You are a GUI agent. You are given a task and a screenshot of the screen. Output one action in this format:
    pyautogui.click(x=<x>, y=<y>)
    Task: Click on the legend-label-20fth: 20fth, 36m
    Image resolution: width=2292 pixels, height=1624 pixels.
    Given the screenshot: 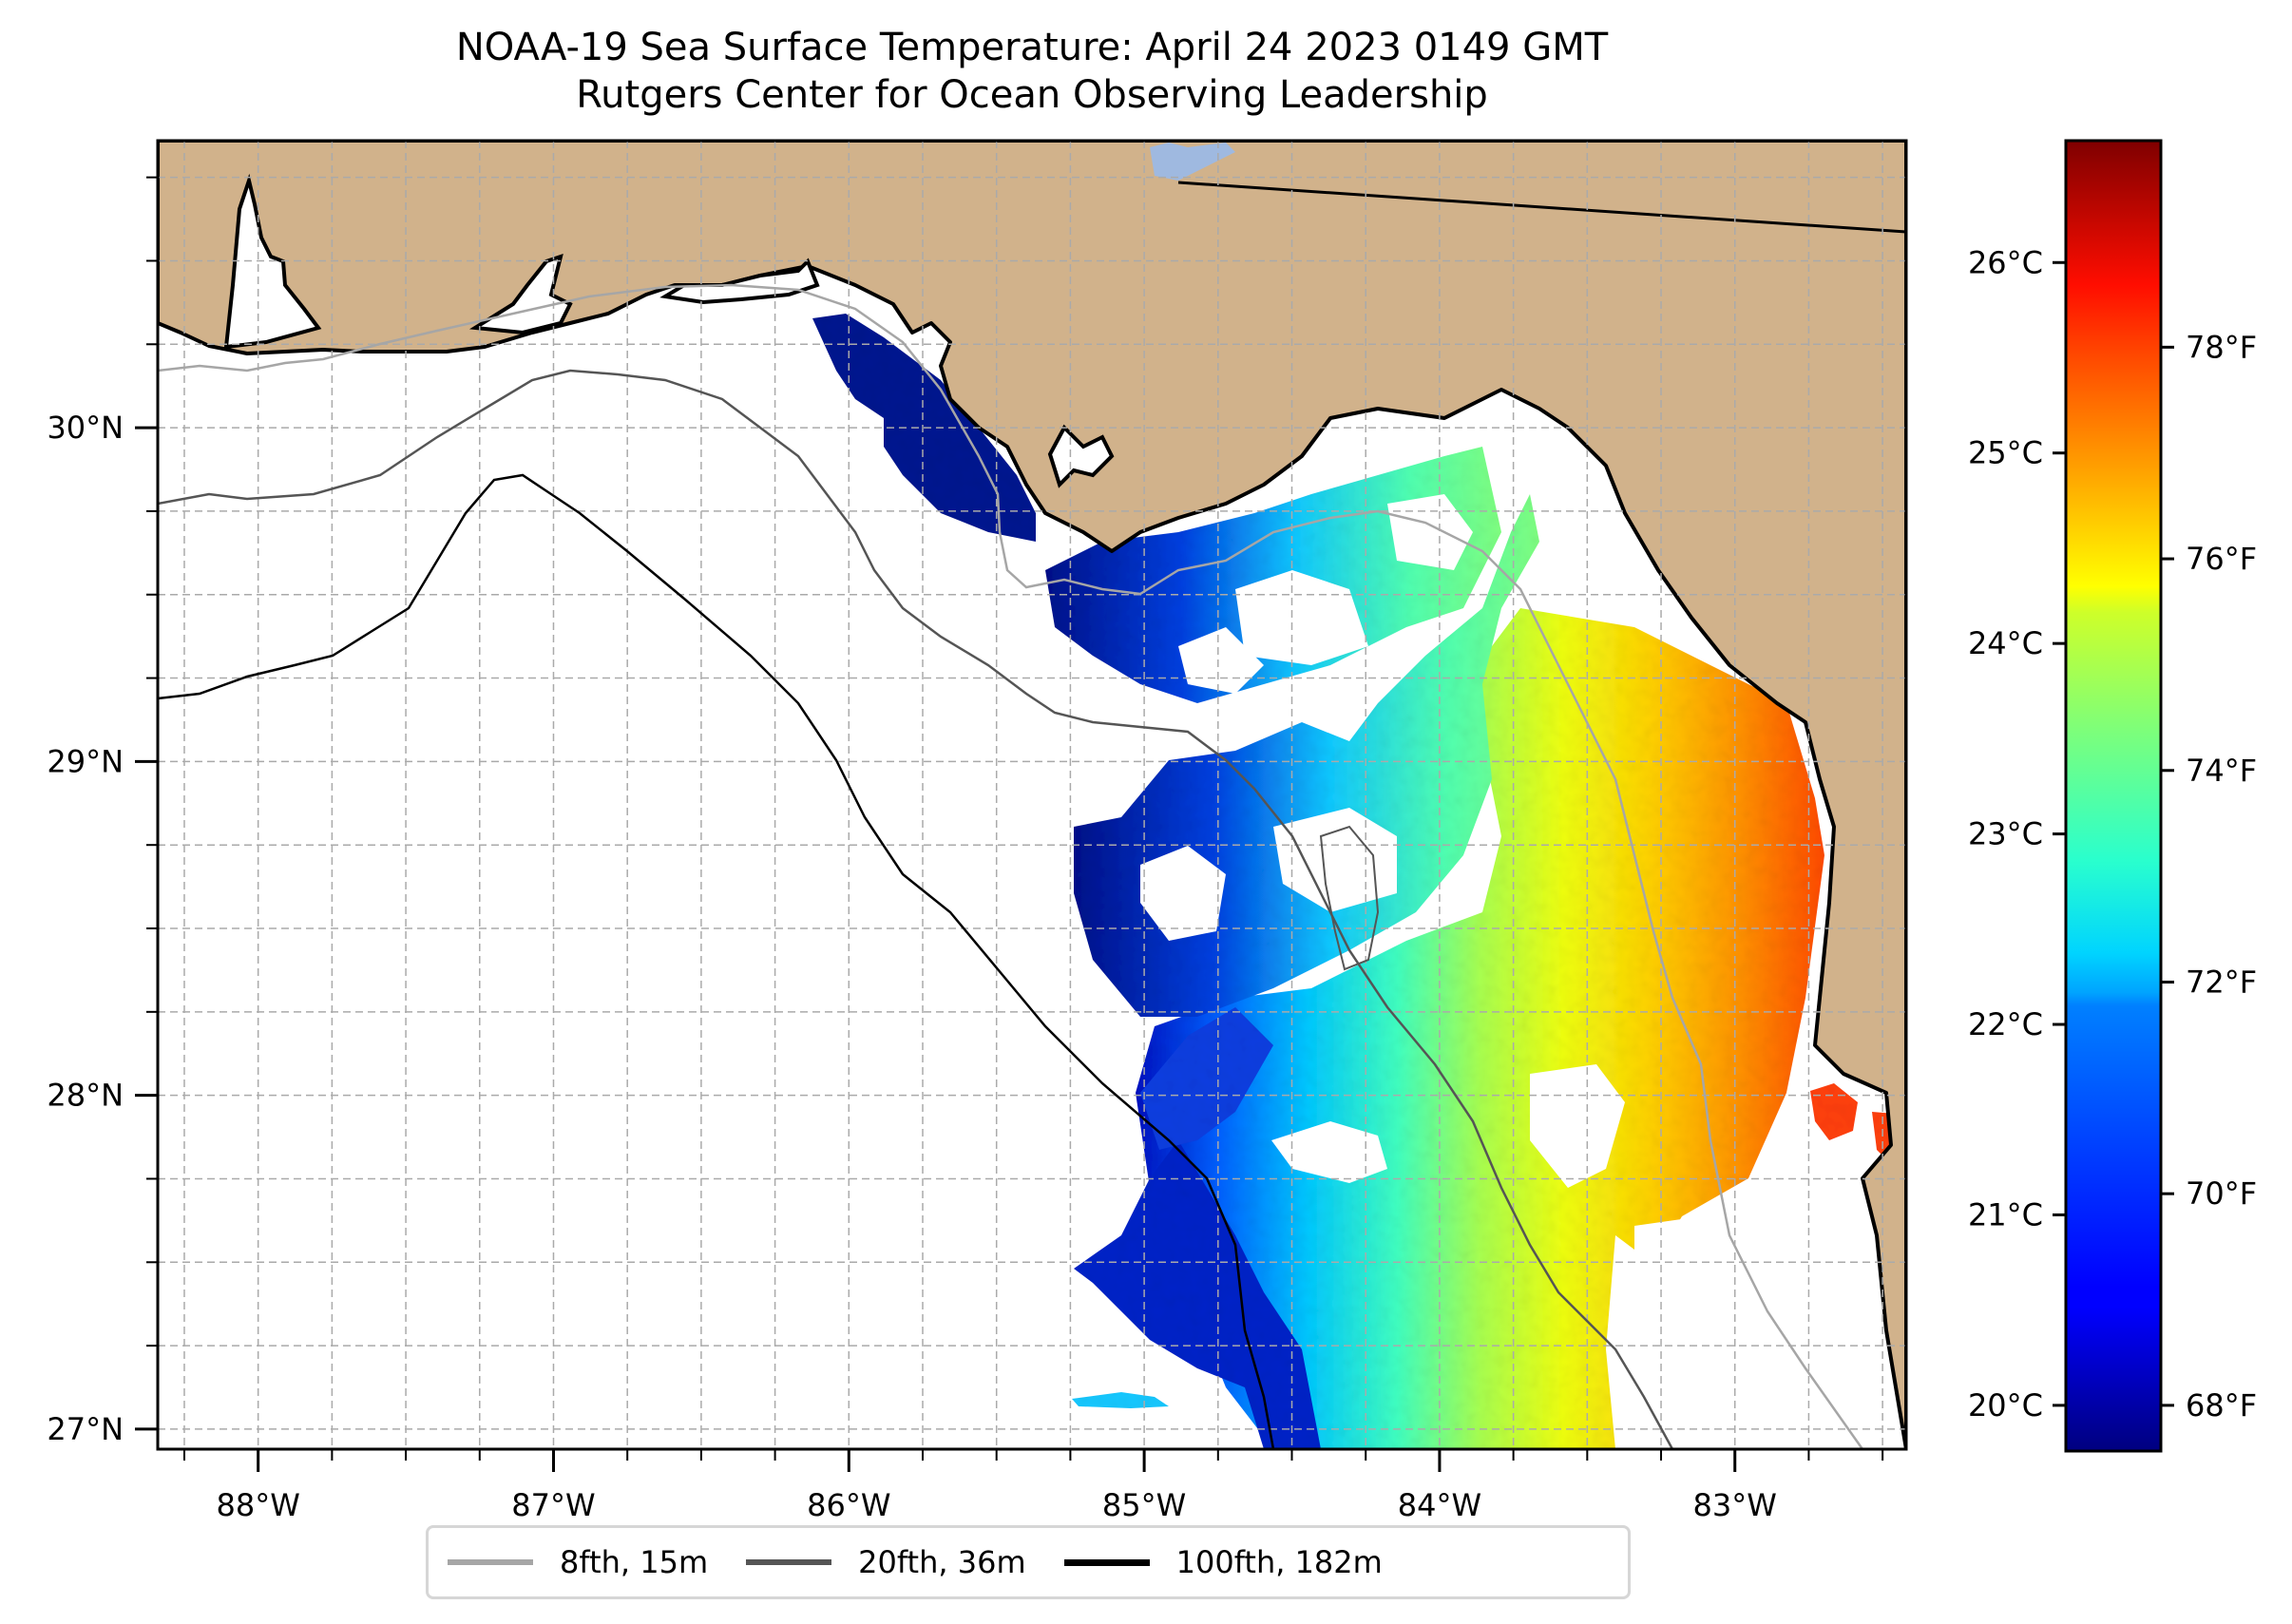 What is the action you would take?
    pyautogui.click(x=942, y=1562)
    